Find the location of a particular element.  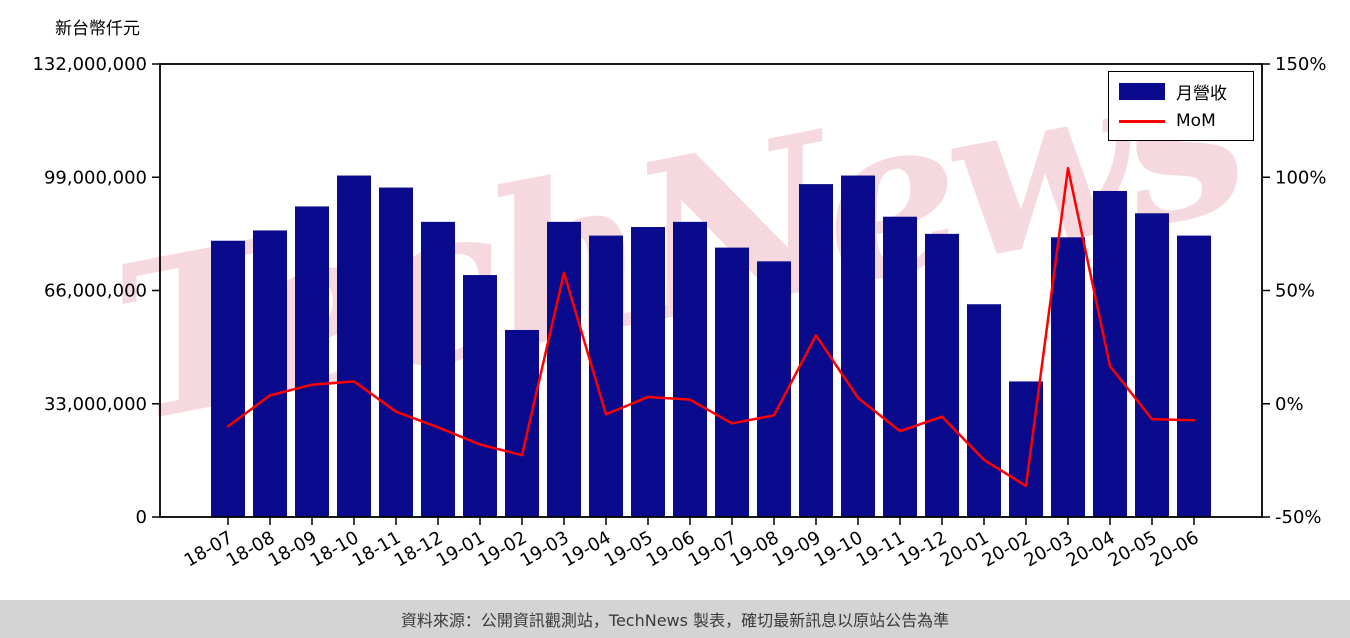

right-tick-label: 0% is located at coordinates (1289, 404).